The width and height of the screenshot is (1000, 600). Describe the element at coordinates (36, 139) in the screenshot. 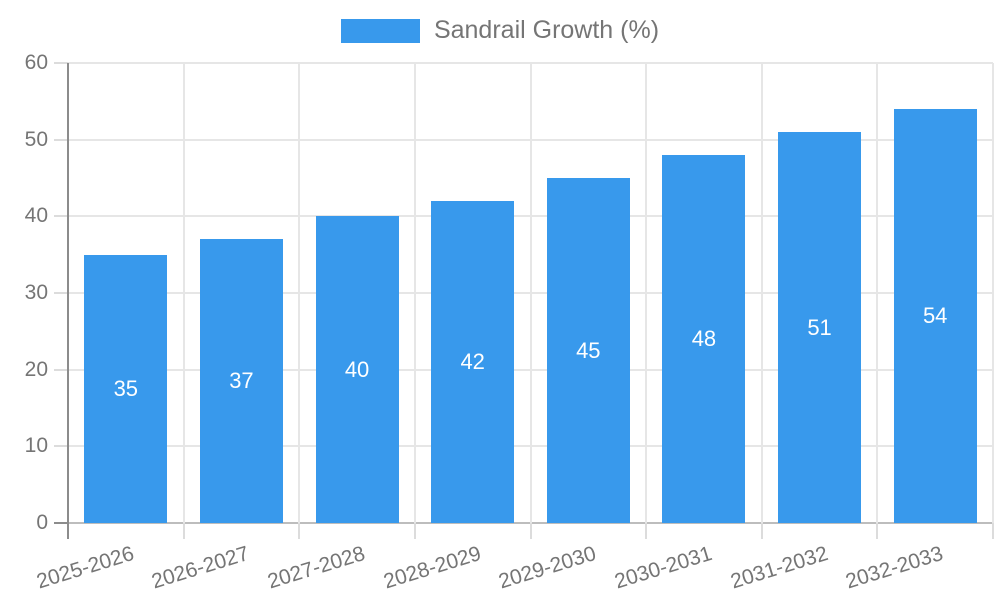

I see `y-tick-label: 50` at that location.